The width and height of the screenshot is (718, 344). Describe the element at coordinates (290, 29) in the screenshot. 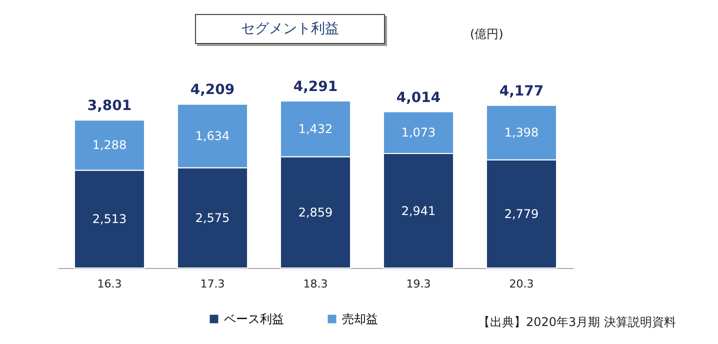

I see `chart-title: セグメント利益` at that location.